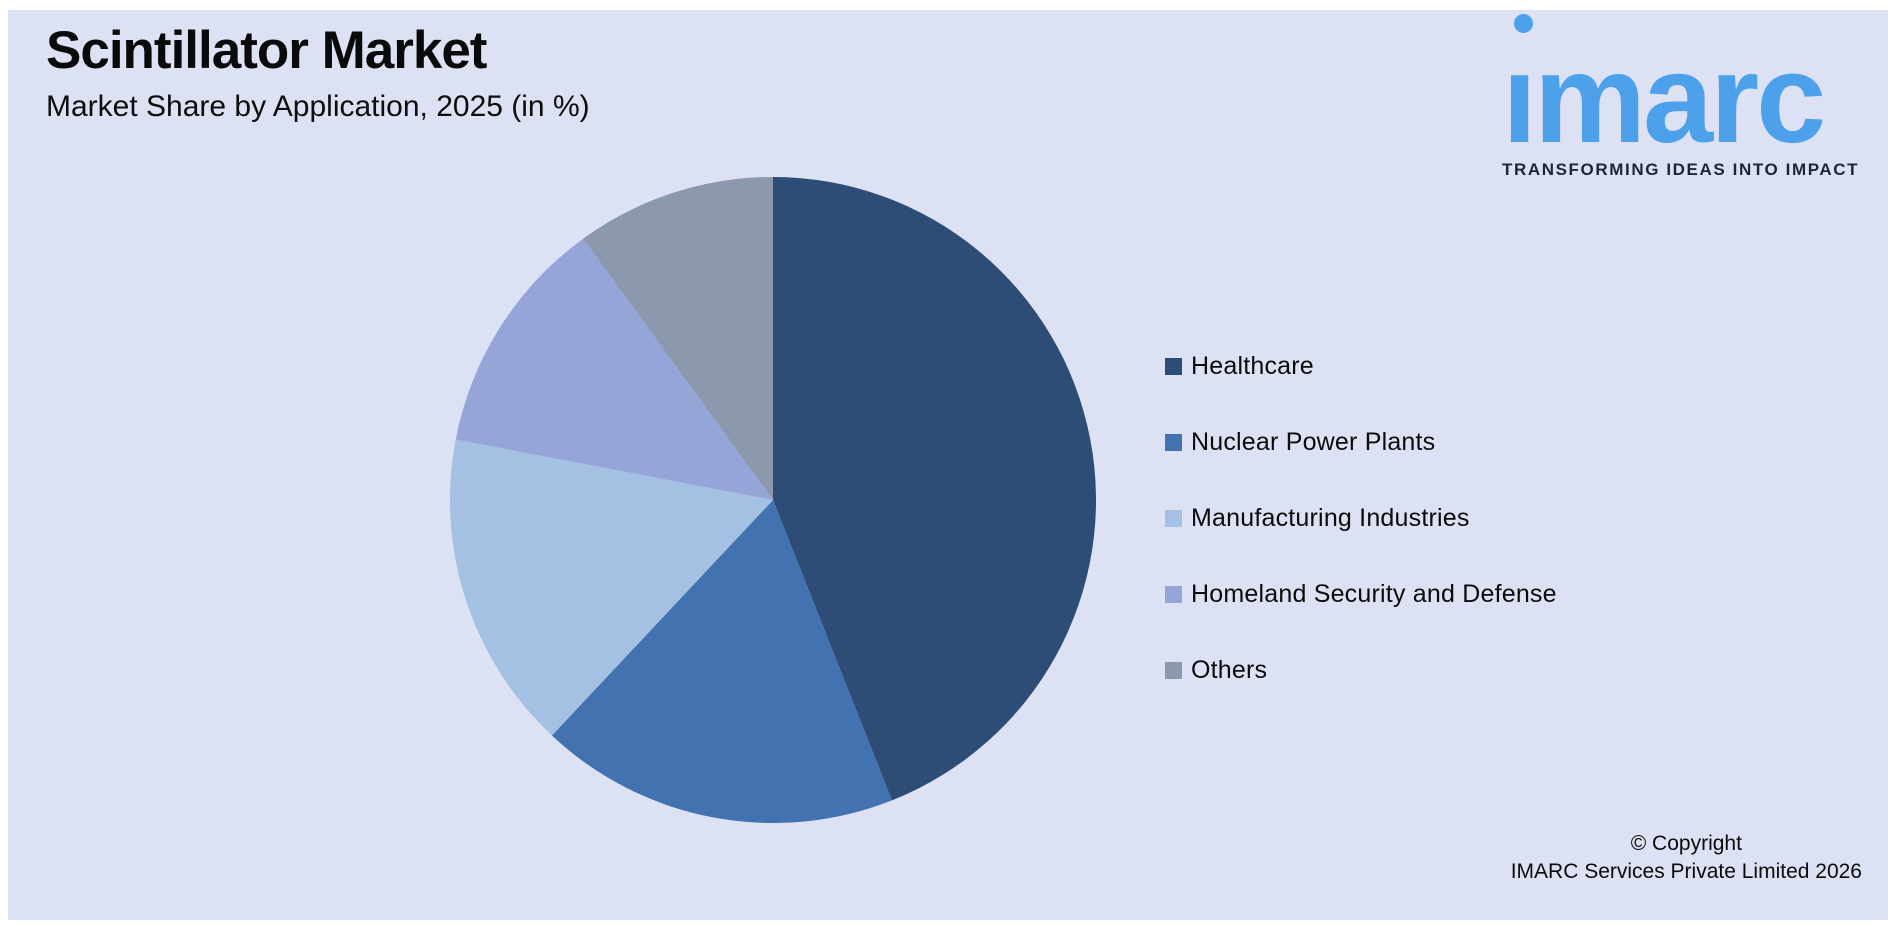 The height and width of the screenshot is (926, 1896). Describe the element at coordinates (1361, 366) in the screenshot. I see `legend-item-healthcare: Healthcare` at that location.